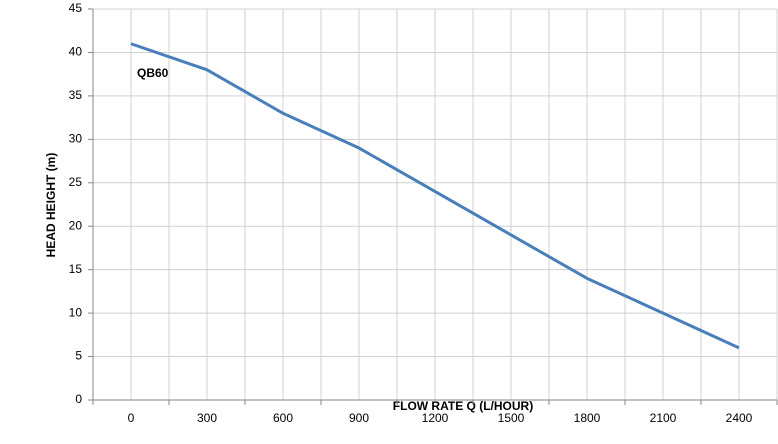 This screenshot has height=444, width=778. Describe the element at coordinates (153, 73) in the screenshot. I see `series-label: QB60` at that location.